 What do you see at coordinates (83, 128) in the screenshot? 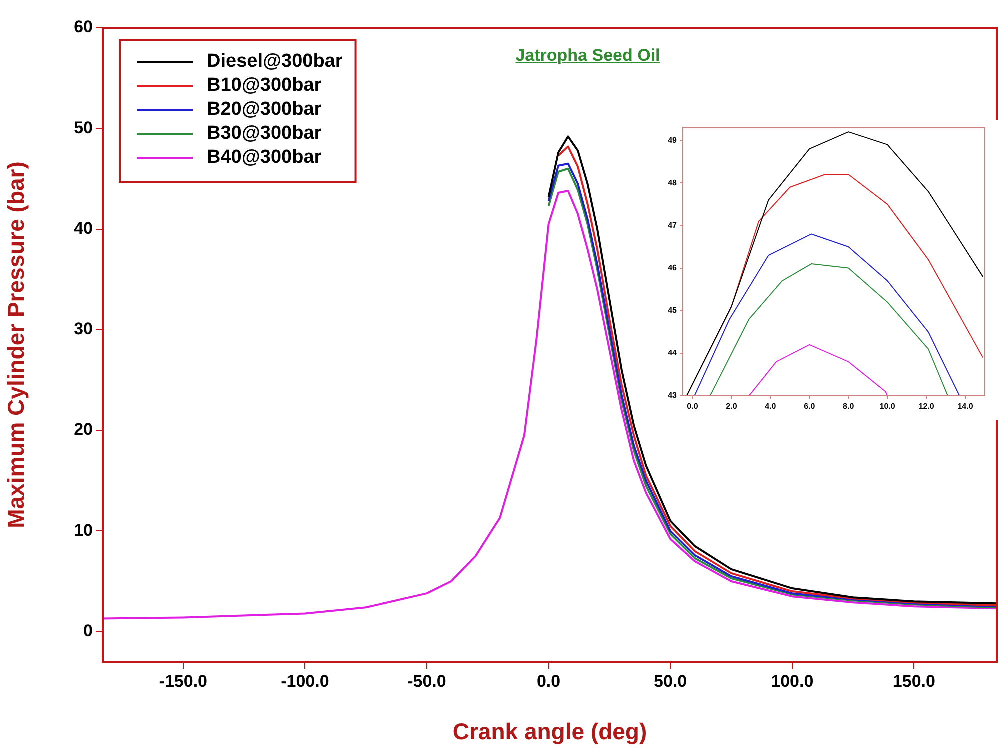
I see `y-tick-label: 50` at bounding box center [83, 128].